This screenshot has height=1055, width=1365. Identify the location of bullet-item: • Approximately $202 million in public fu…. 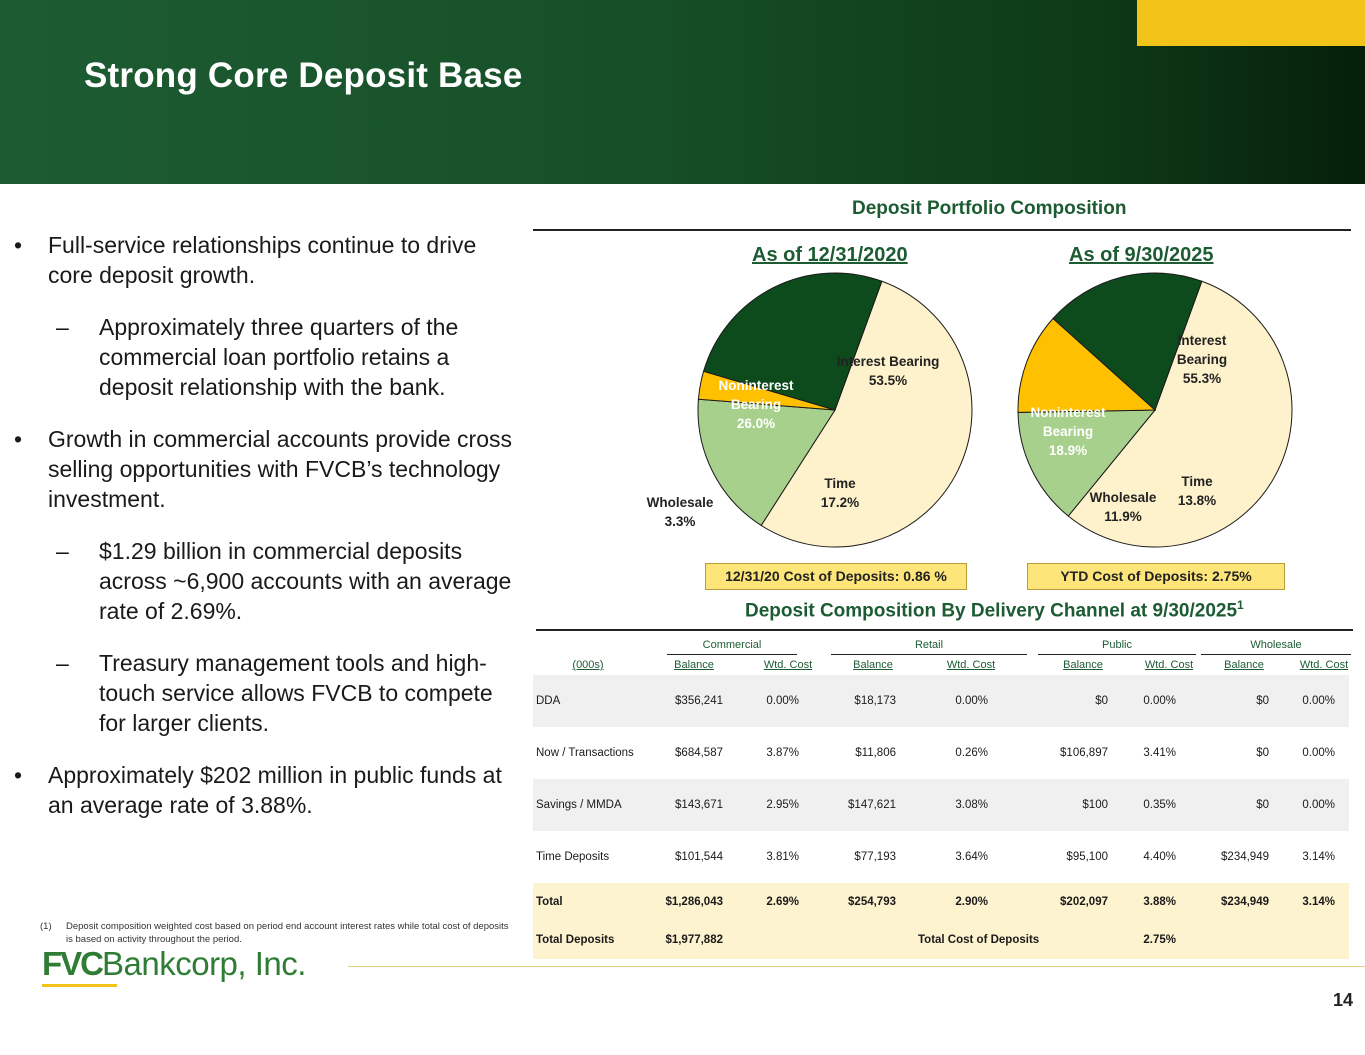
(264, 790).